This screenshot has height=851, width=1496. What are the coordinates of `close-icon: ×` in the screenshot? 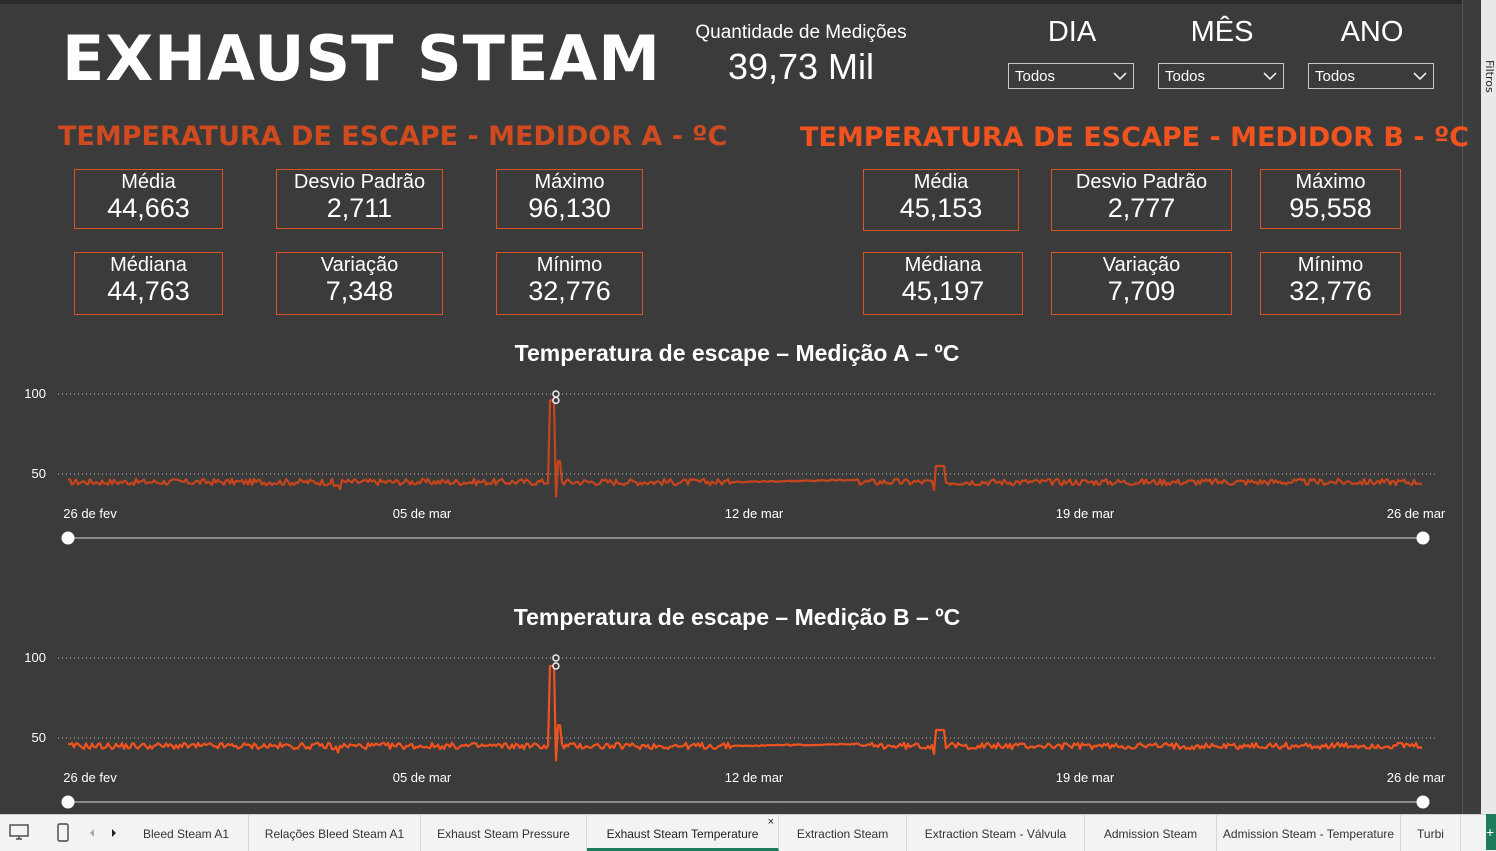 It's located at (770, 822).